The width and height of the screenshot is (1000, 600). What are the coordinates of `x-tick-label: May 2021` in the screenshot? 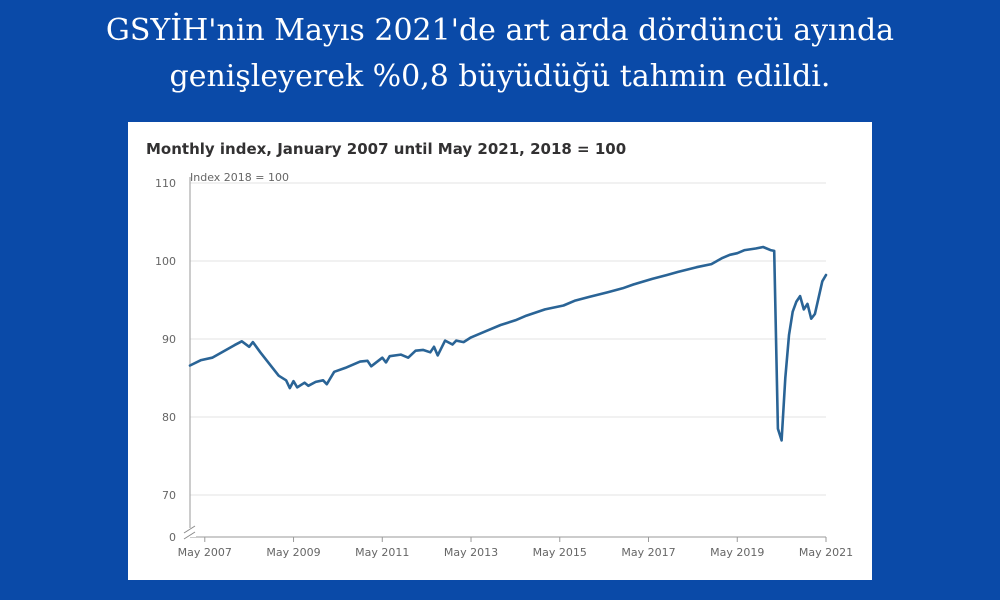 It's located at (826, 552).